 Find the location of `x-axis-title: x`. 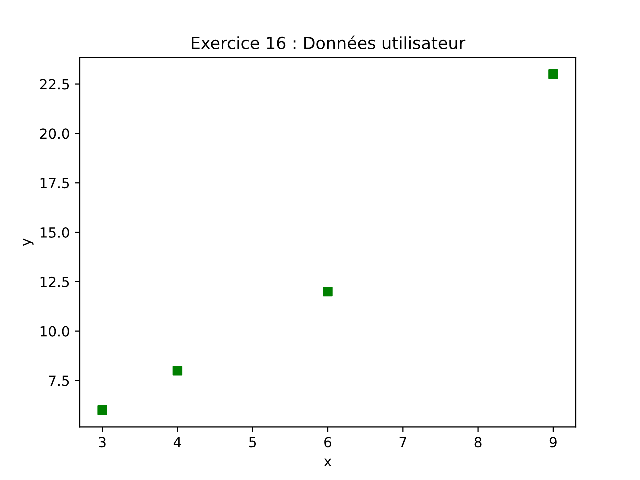

x-axis-title: x is located at coordinates (328, 462).